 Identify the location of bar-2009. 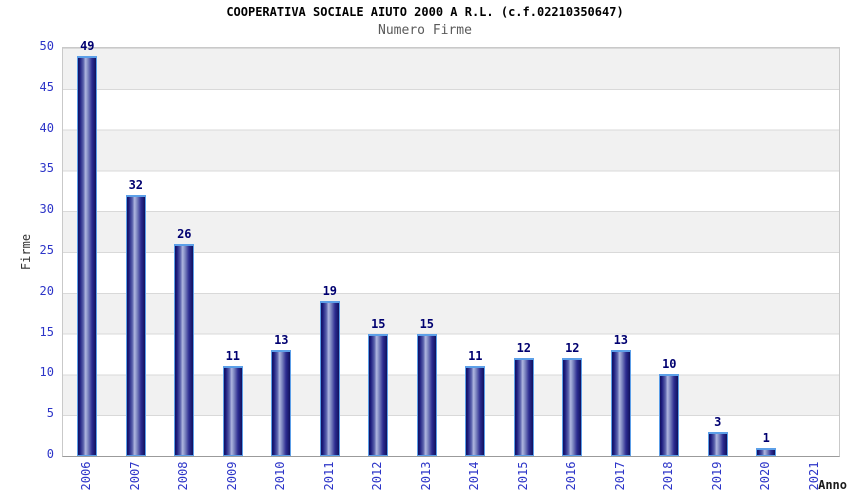
(232, 411).